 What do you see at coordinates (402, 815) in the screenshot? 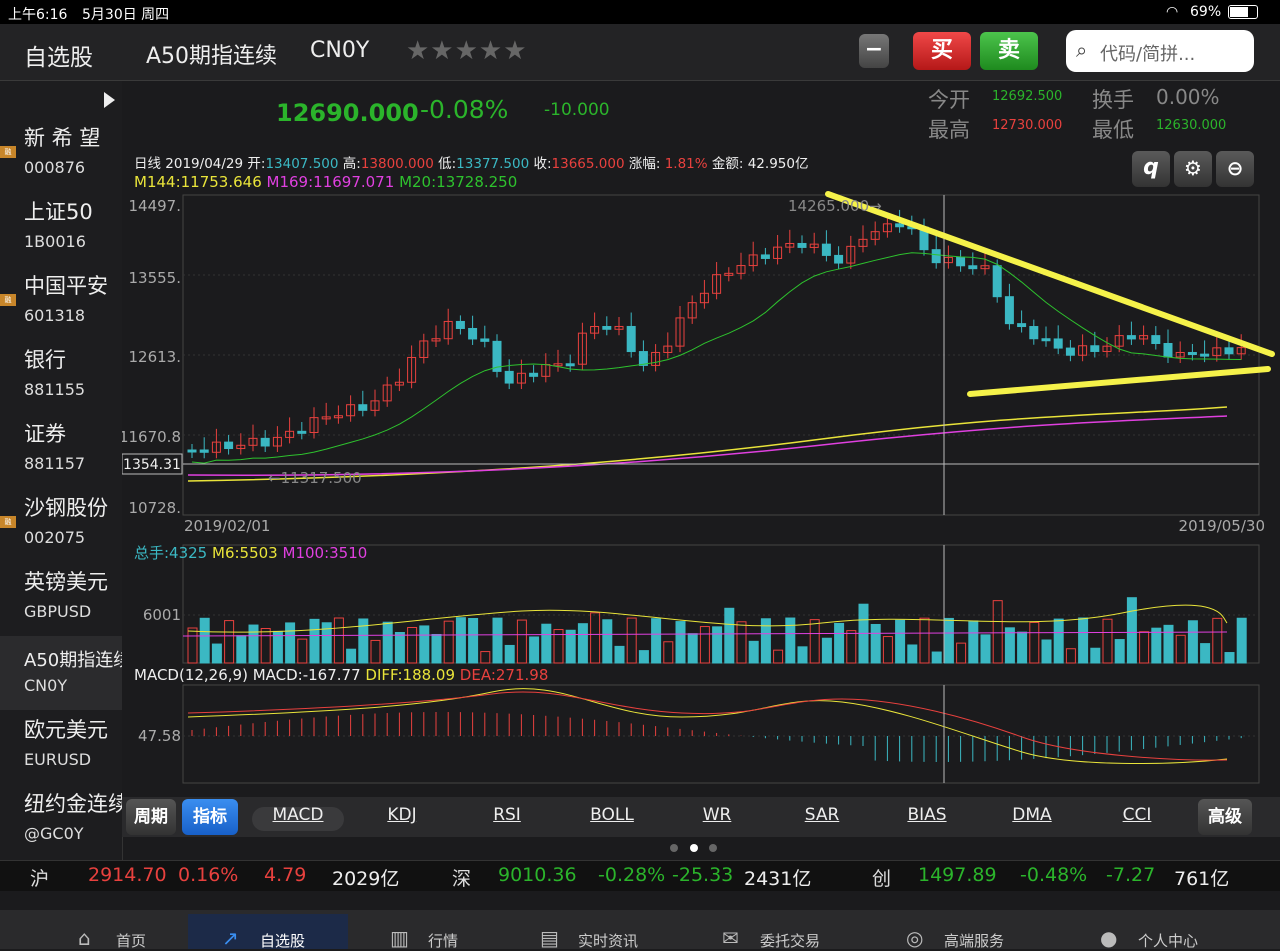
I see `tab-kdj: KDJ` at bounding box center [402, 815].